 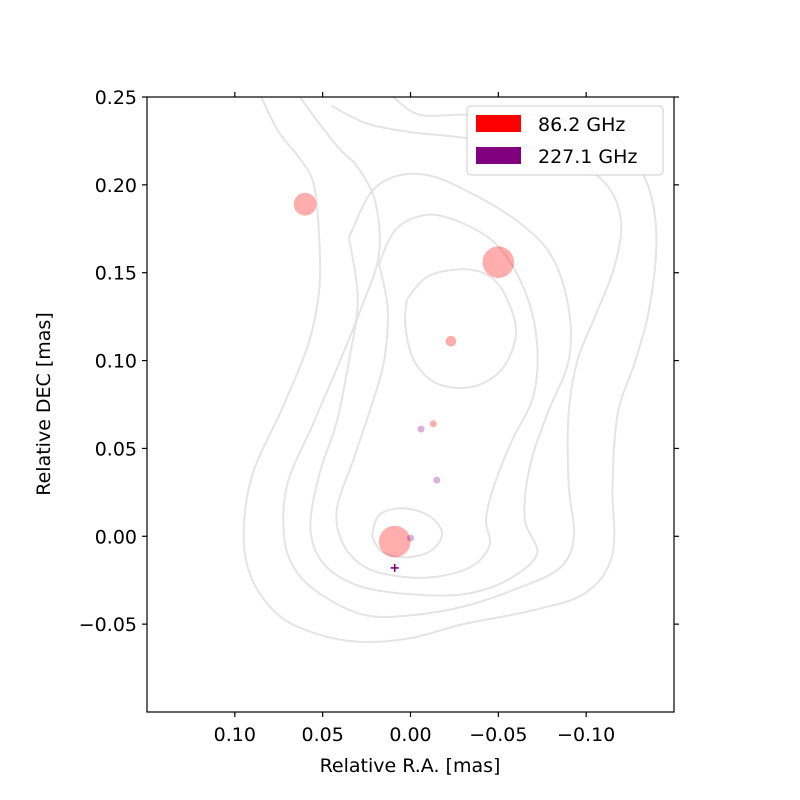 I want to click on y-tick-label: 0.20, so click(x=116, y=186).